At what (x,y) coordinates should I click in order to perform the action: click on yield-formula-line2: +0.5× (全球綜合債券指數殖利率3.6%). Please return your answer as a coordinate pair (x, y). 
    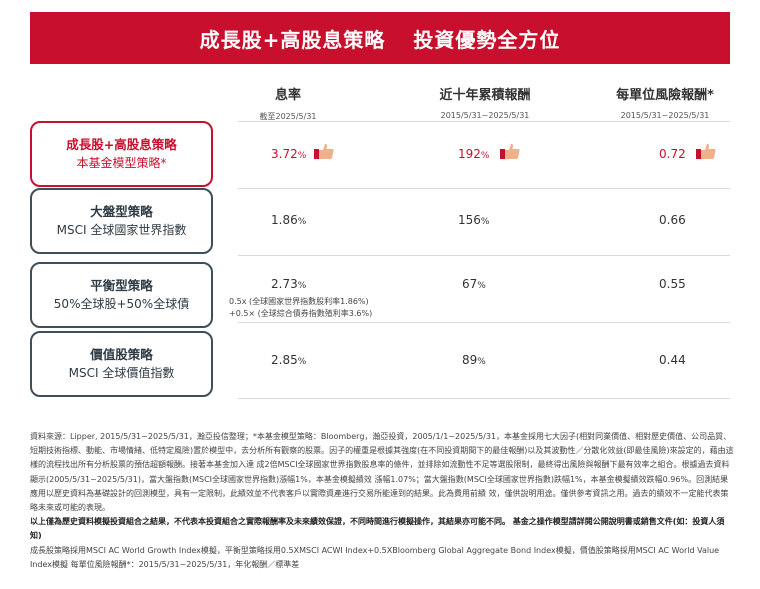
    Looking at the image, I should click on (301, 313).